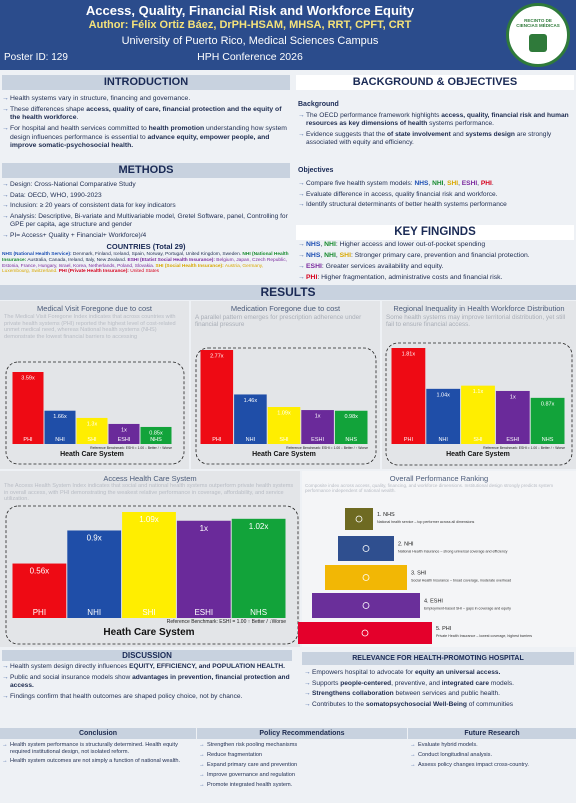  What do you see at coordinates (259, 526) in the screenshot?
I see `bar-value-label: 1.02x` at bounding box center [259, 526].